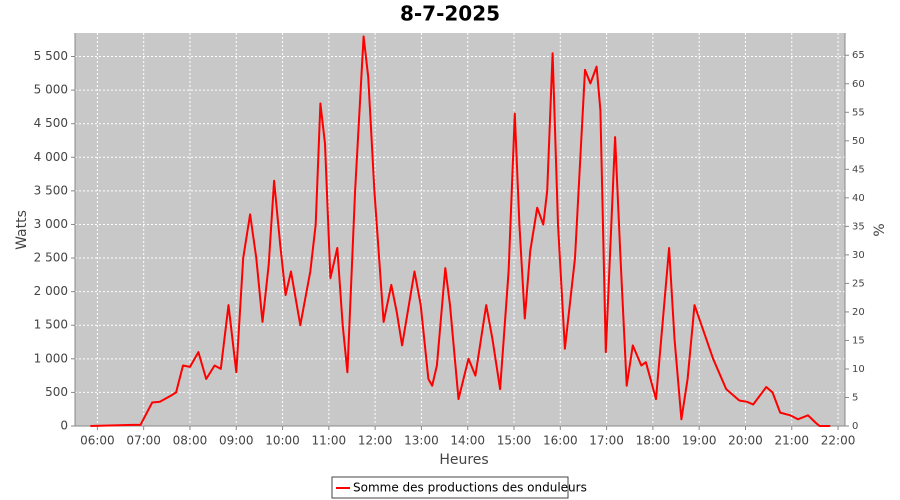 This screenshot has width=900, height=500. What do you see at coordinates (838, 441) in the screenshot?
I see `x-tick-label: 22:00` at bounding box center [838, 441].